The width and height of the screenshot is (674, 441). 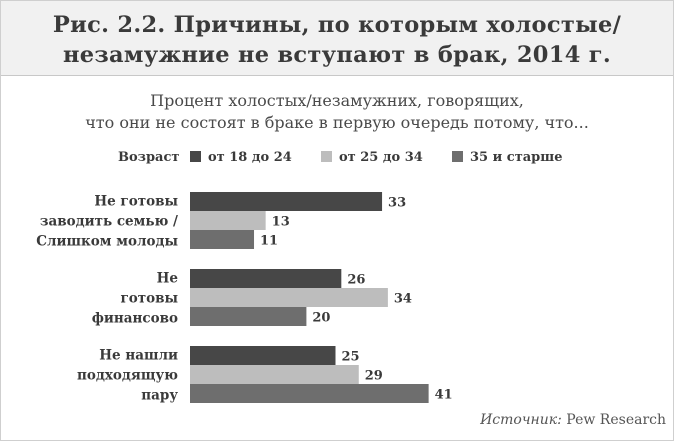 I want to click on source-note: Источник: Pew Research, so click(x=573, y=420).